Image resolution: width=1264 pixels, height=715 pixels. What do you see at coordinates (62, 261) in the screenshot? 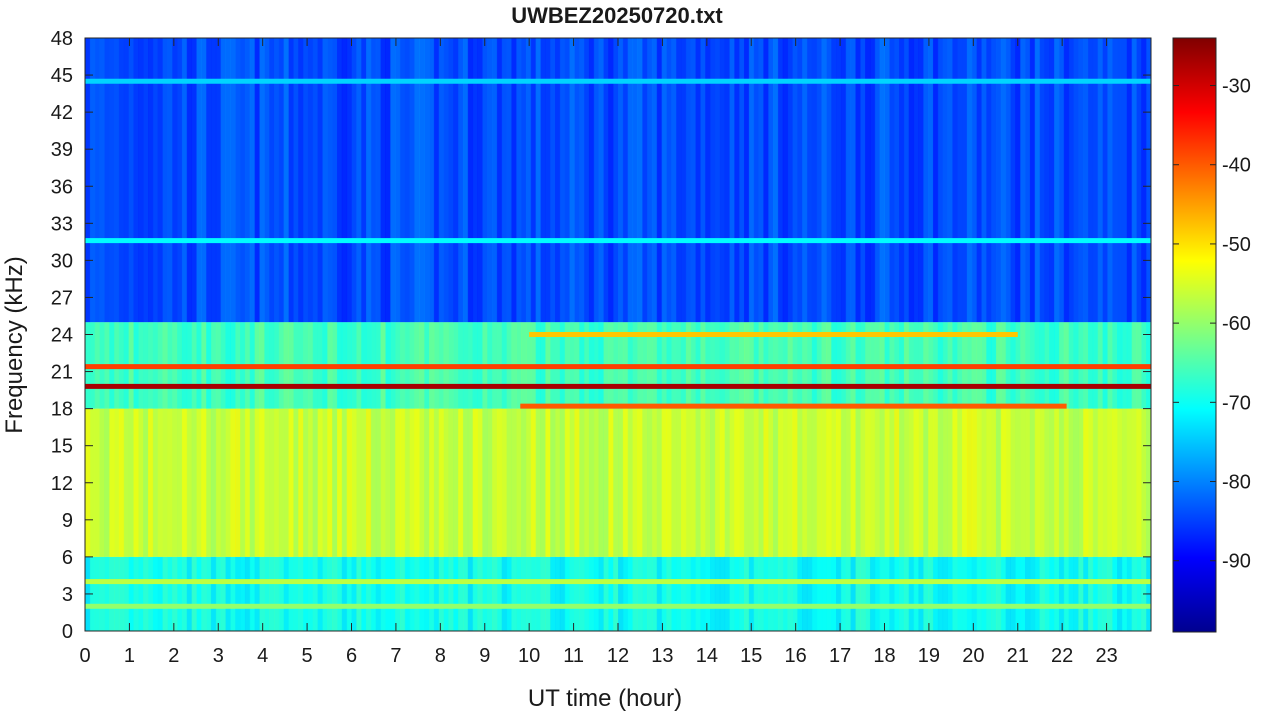
I see `y-tick-label: 30` at bounding box center [62, 261].